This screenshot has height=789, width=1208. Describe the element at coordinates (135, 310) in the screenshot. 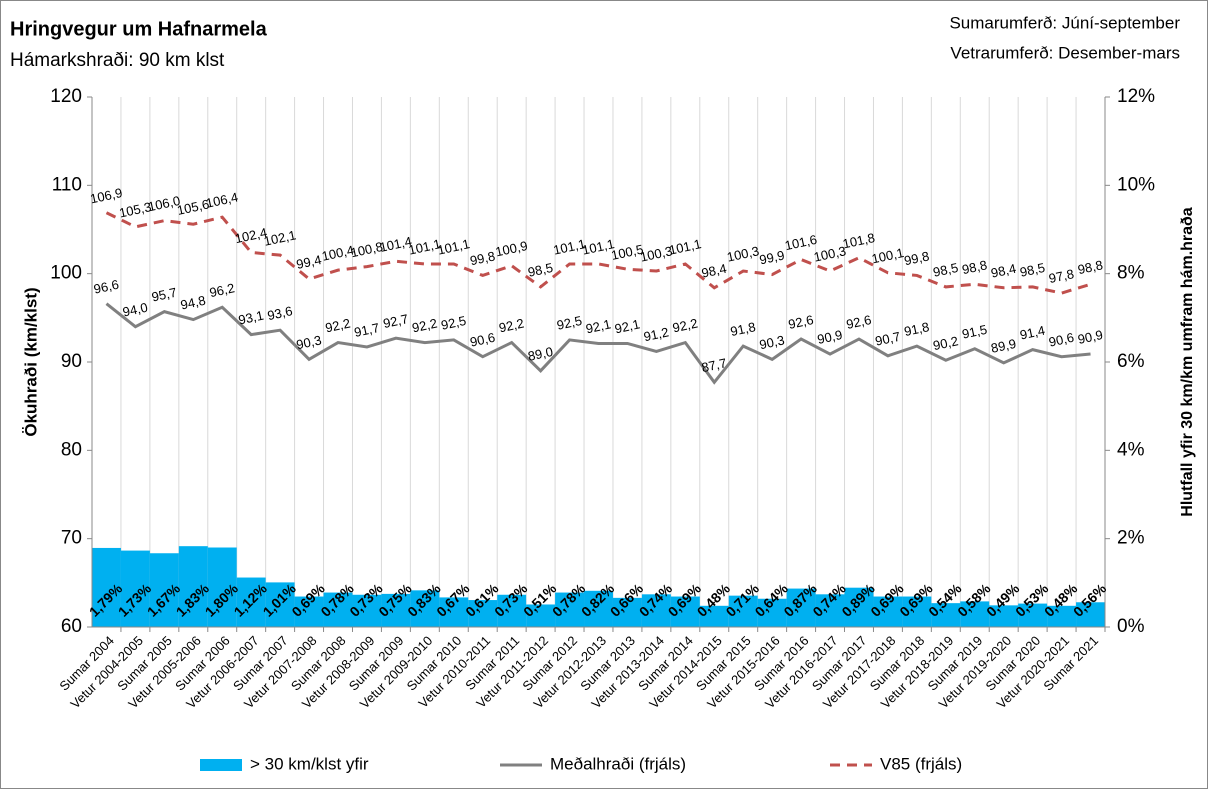

I see `data-label: 94,0` at that location.